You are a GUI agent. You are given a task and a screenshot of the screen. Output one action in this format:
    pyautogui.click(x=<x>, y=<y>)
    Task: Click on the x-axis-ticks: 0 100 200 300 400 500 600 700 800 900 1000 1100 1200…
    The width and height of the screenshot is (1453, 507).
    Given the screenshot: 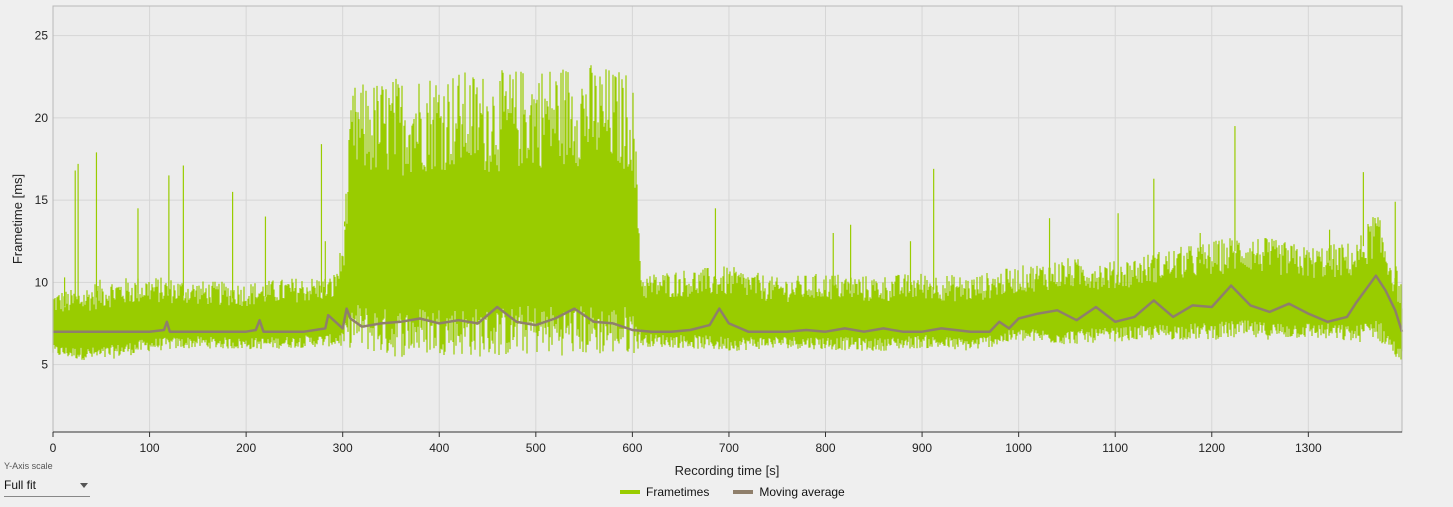 What is the action you would take?
    pyautogui.click(x=686, y=443)
    